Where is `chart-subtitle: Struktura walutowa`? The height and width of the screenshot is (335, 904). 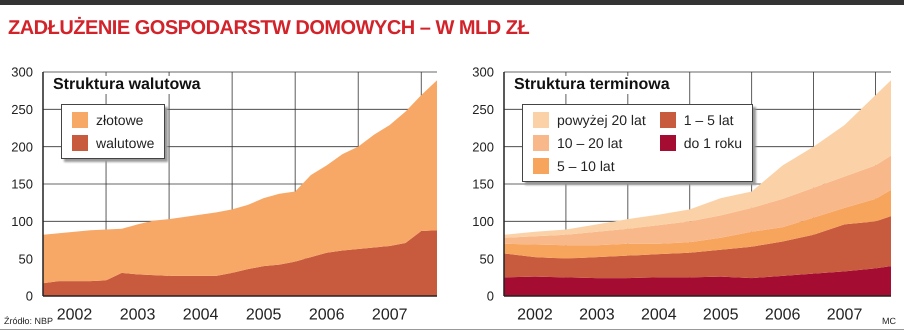
chart-subtitle: Struktura walutowa is located at coordinates (127, 84).